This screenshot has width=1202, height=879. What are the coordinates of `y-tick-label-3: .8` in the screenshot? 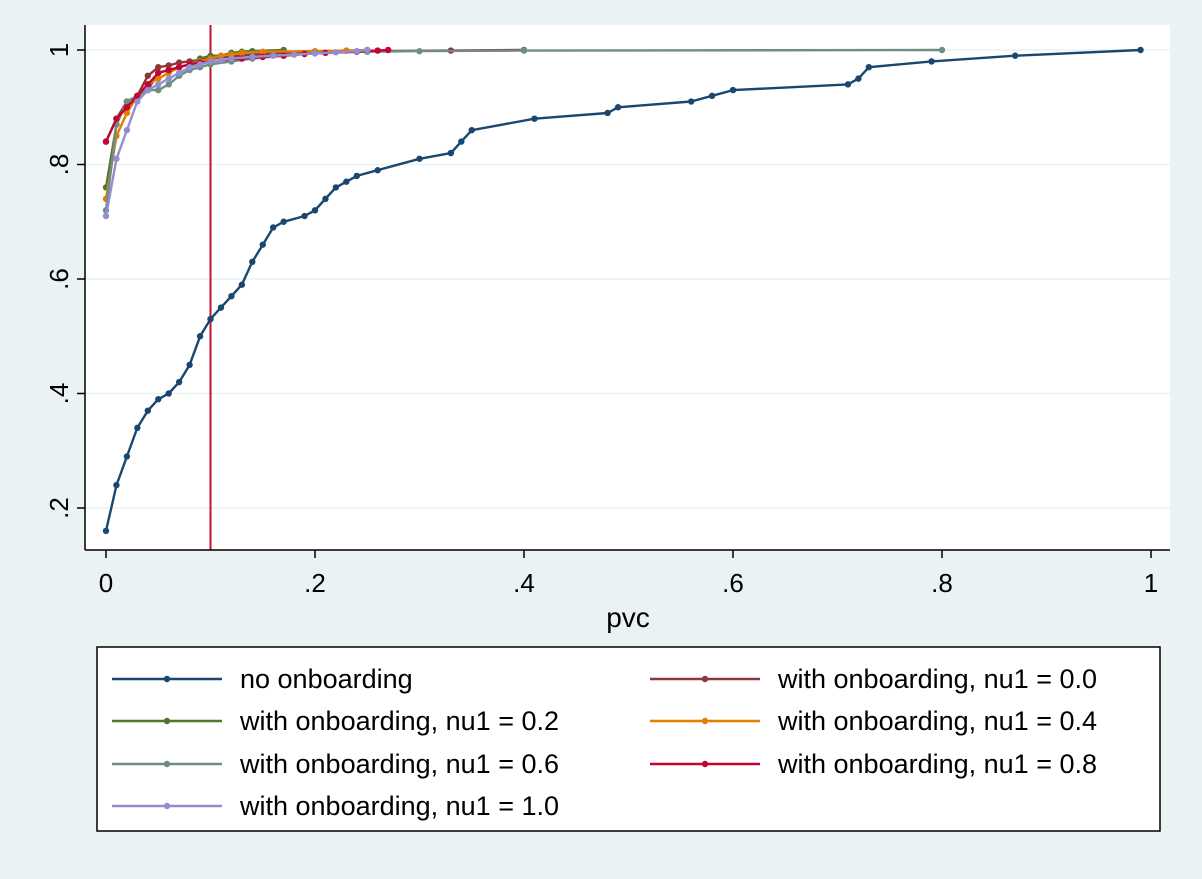 It's located at (59, 165).